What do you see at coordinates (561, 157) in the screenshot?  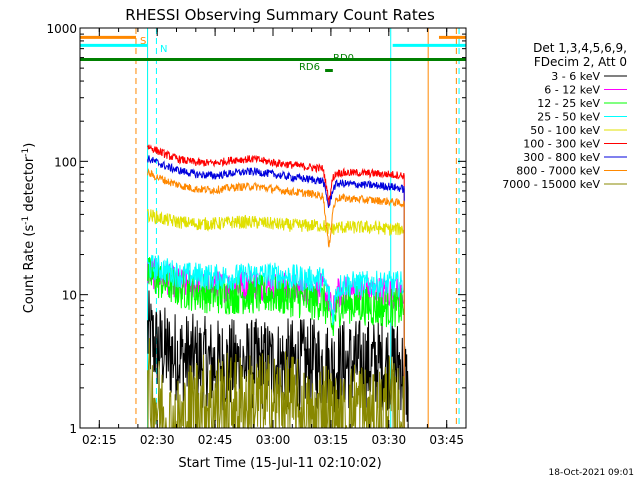 I see `legend-label: 300 - 800 keV` at bounding box center [561, 157].